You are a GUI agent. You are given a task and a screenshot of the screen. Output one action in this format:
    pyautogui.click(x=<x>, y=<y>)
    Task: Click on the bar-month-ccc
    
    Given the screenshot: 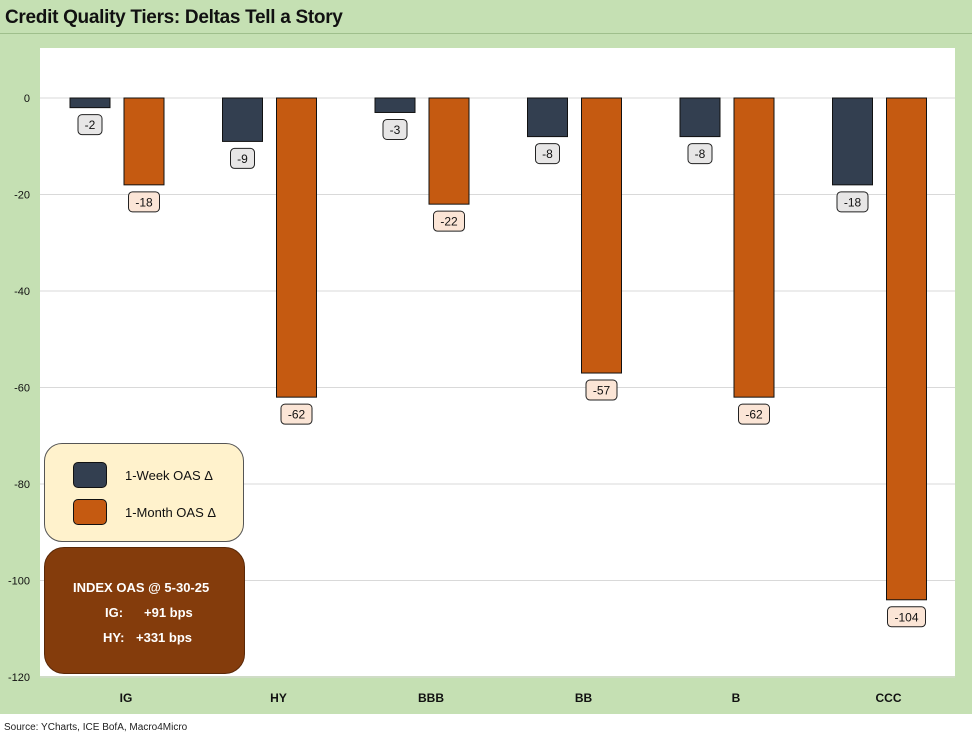 What is the action you would take?
    pyautogui.click(x=906, y=349)
    